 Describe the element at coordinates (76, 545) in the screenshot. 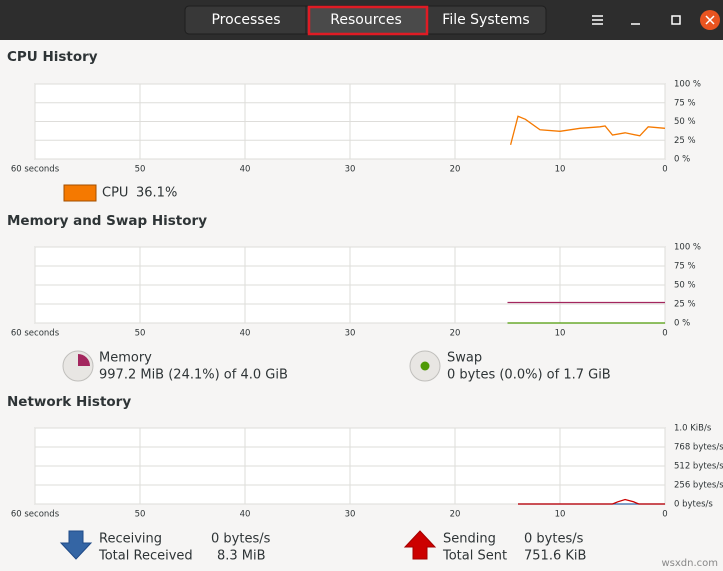

I see `receiving-icon` at that location.